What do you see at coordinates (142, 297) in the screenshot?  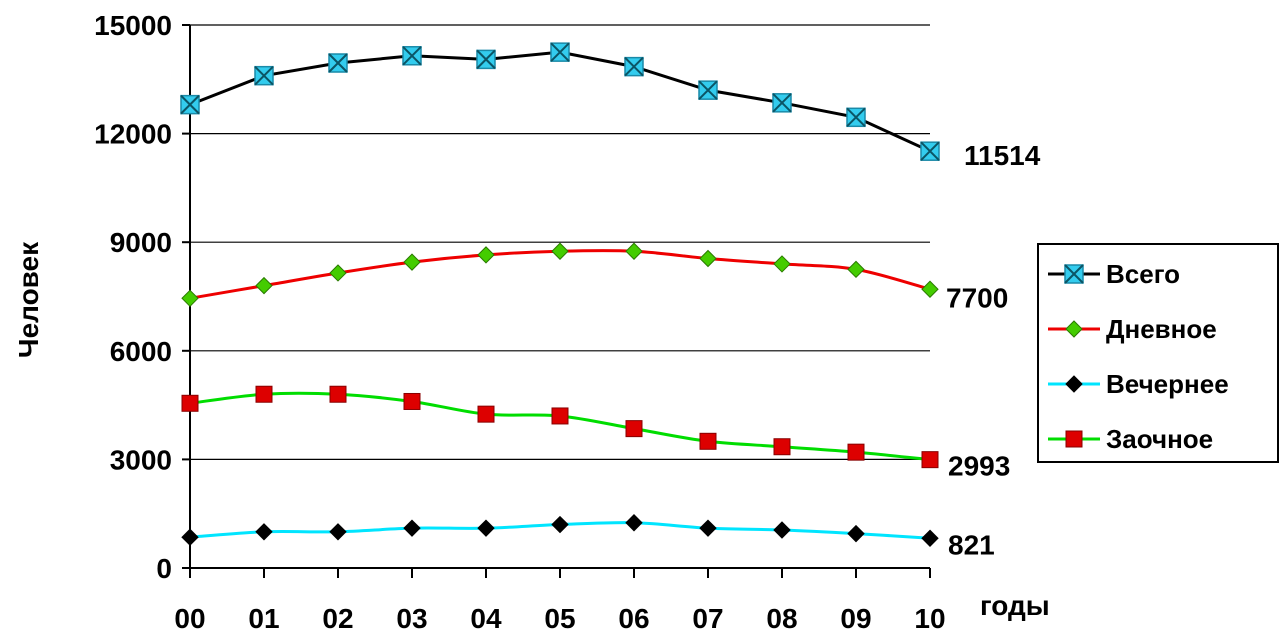 I see `y-axis-ticks: 0 3000 6000 9000 12000 15000` at bounding box center [142, 297].